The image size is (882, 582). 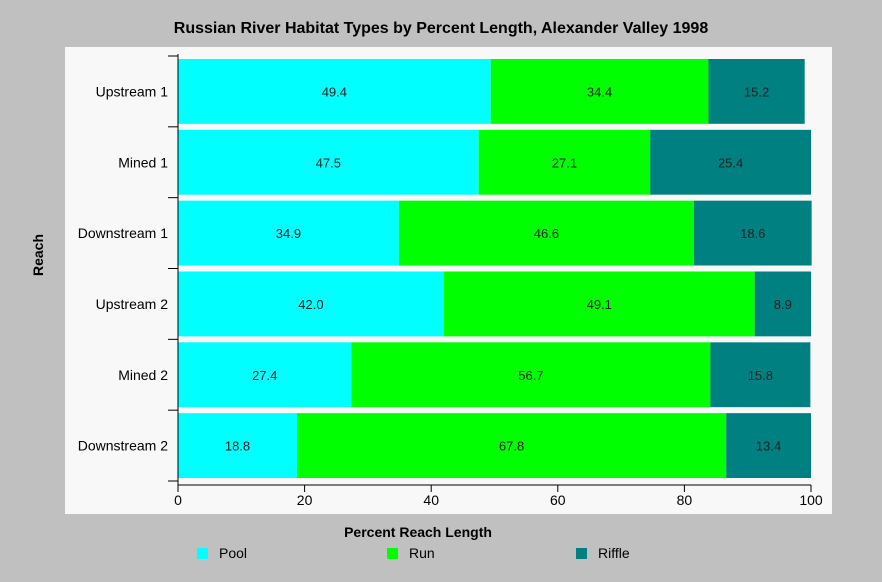 What do you see at coordinates (143, 162) in the screenshot?
I see `y-tick-label-2: Mined 1` at bounding box center [143, 162].